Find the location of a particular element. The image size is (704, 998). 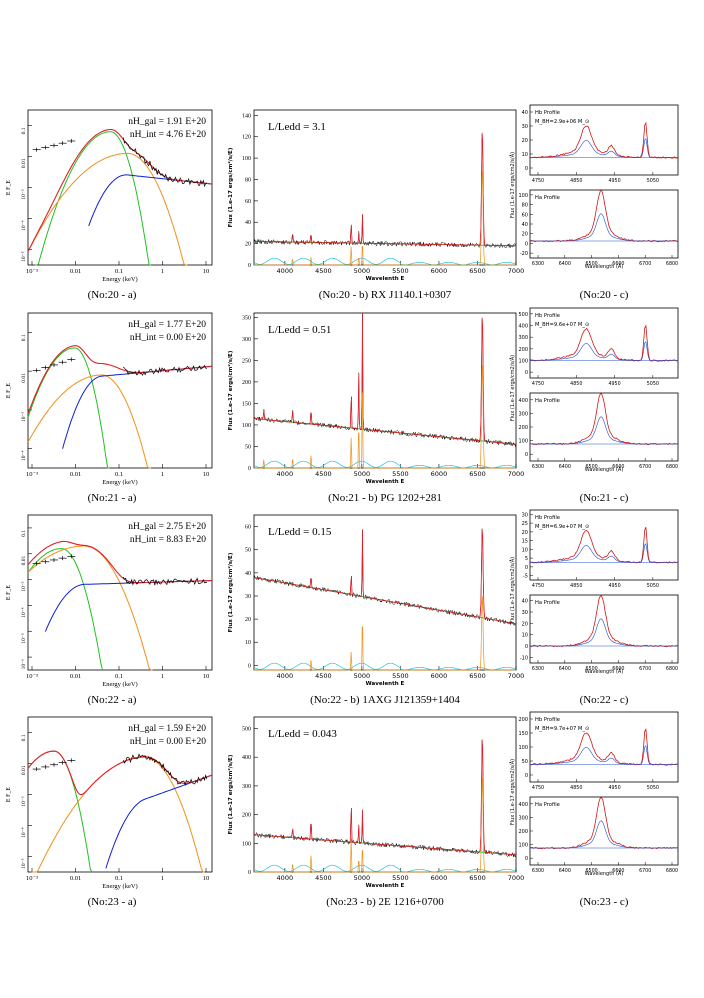

ha-profile-label: Ha Profile is located at coordinates (547, 603).